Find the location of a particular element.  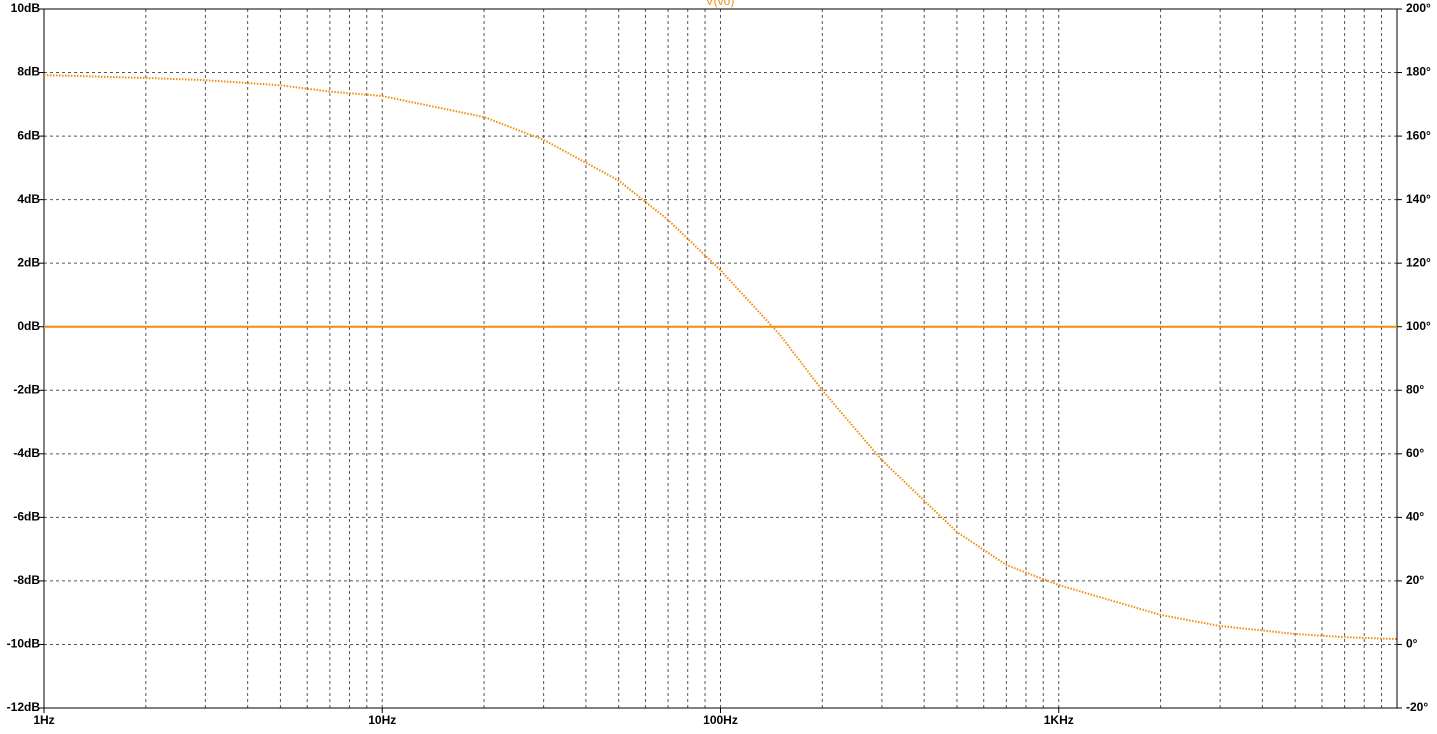

y2-tick-label: 200° is located at coordinates (1418, 8).